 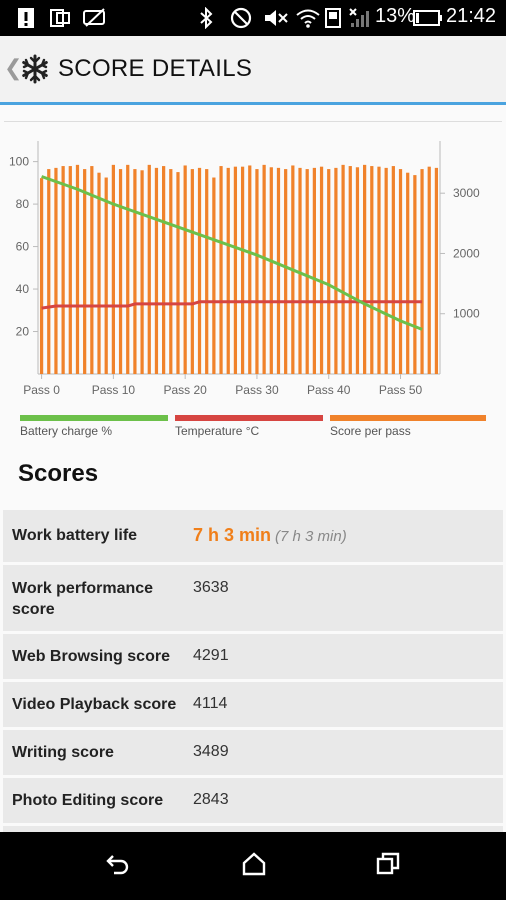 I want to click on battery-line, so click(x=232, y=253).